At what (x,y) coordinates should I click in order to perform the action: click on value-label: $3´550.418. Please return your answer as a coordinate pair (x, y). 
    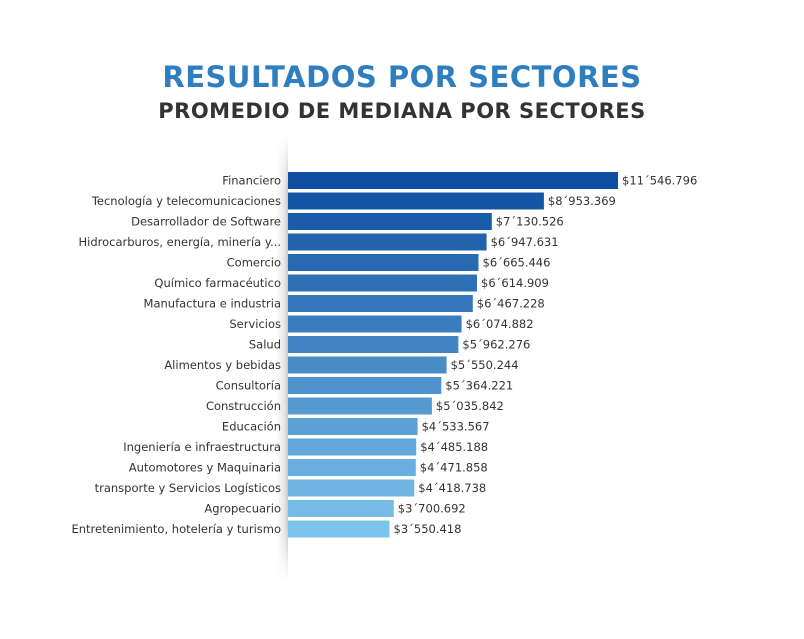
    Looking at the image, I should click on (428, 529).